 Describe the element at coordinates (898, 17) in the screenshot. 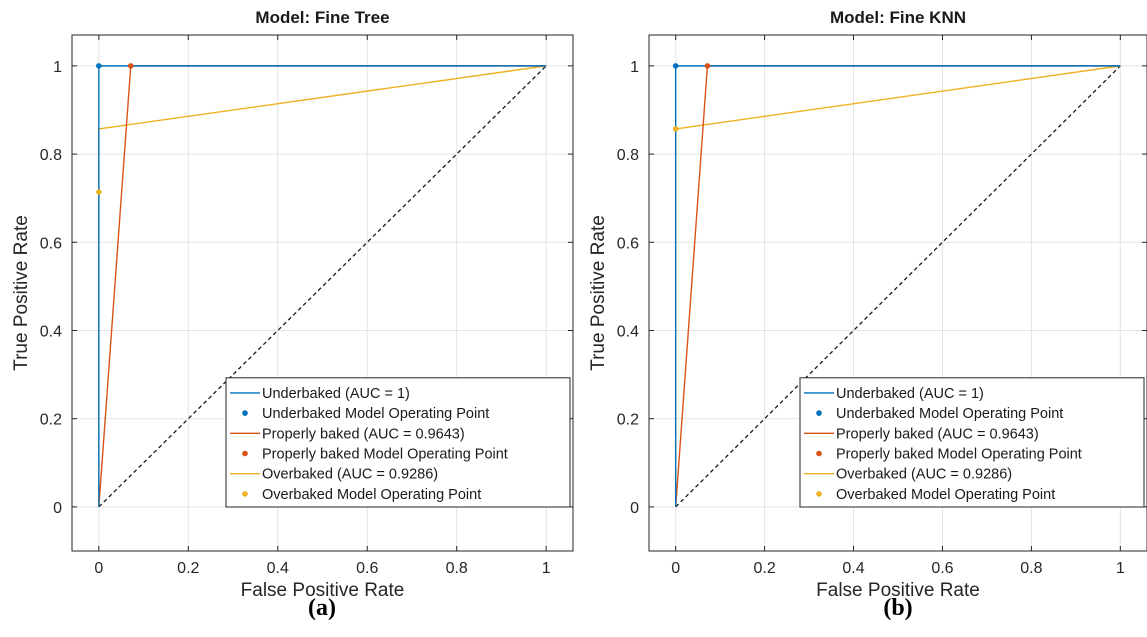

I see `chart-title: Model: Fine KNN` at that location.